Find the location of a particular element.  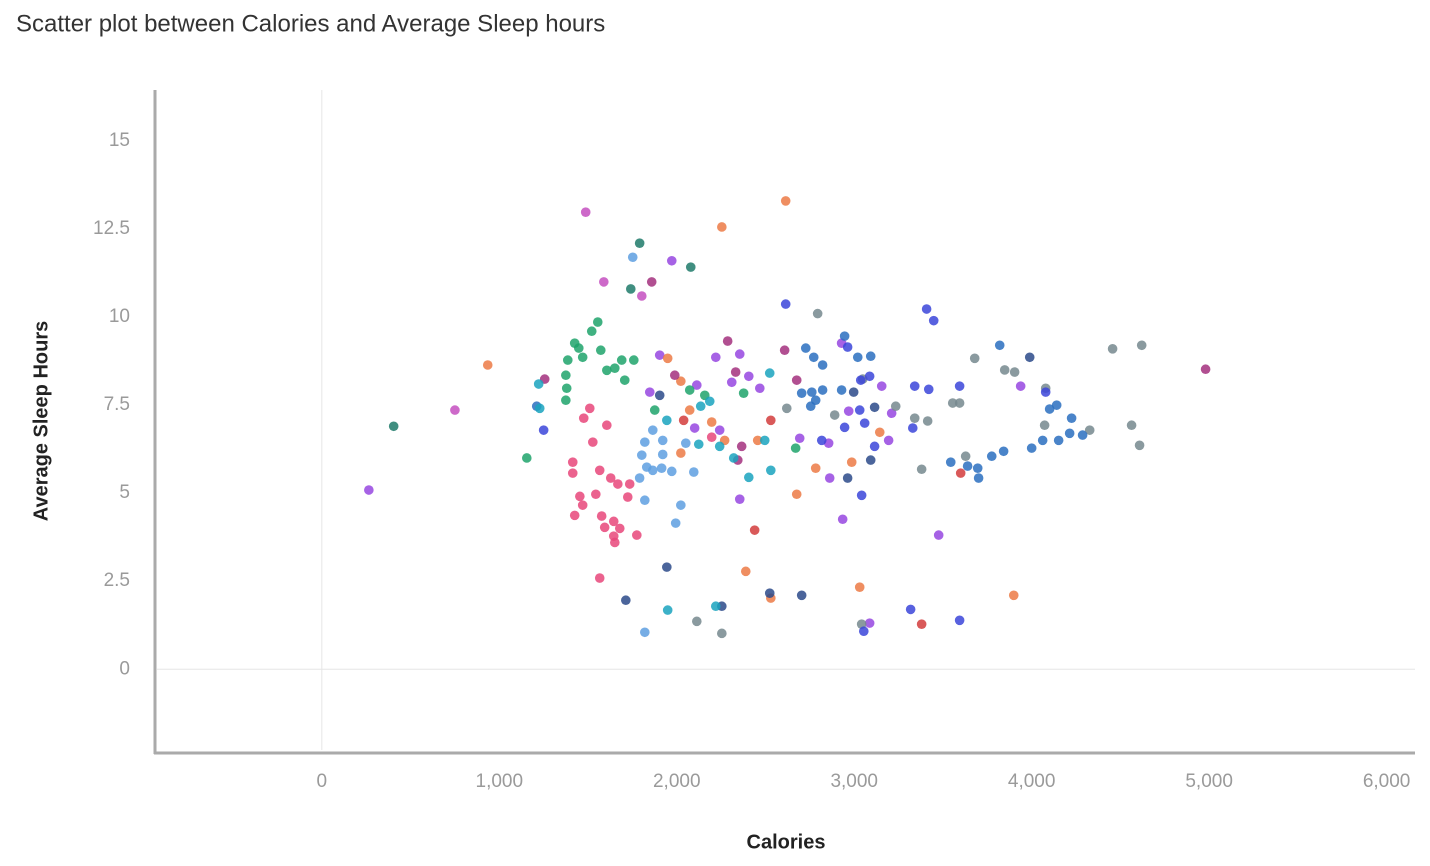

x-tick-label: 4,000 is located at coordinates (1032, 781).